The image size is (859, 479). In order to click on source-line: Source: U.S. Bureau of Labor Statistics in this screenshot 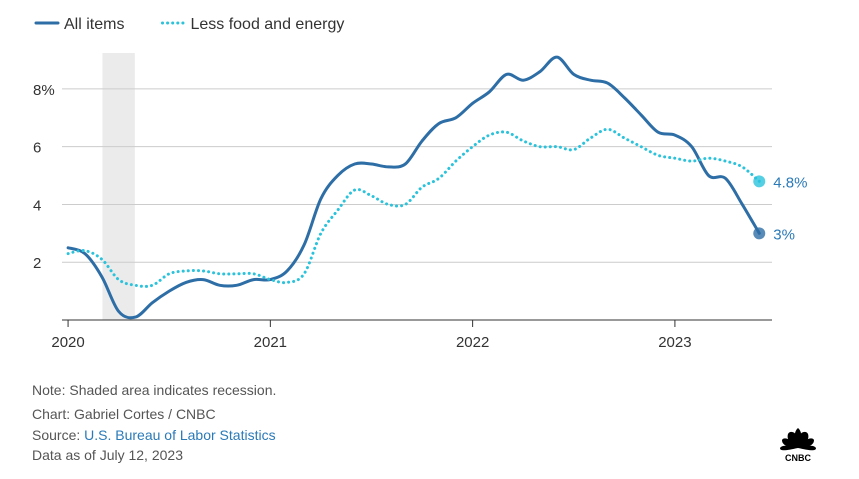, I will do `click(154, 435)`.